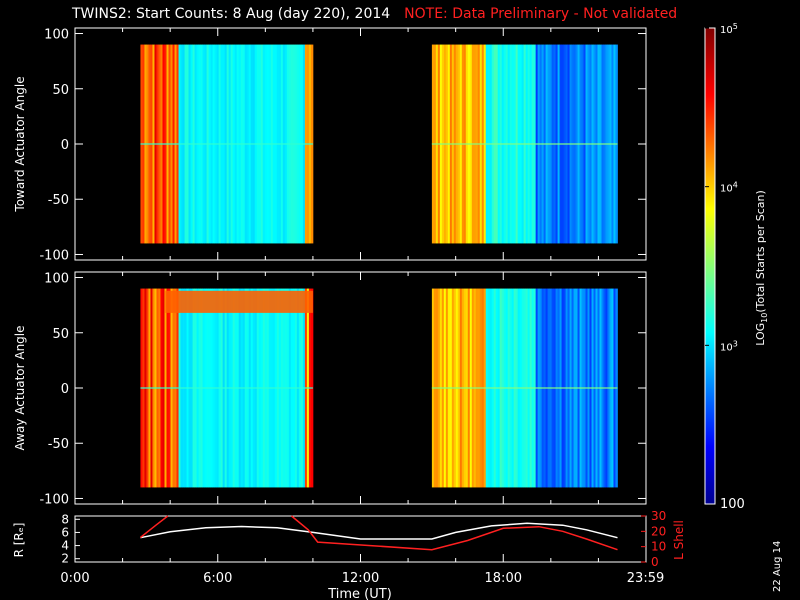  I want to click on high-count-band, so click(239, 301).